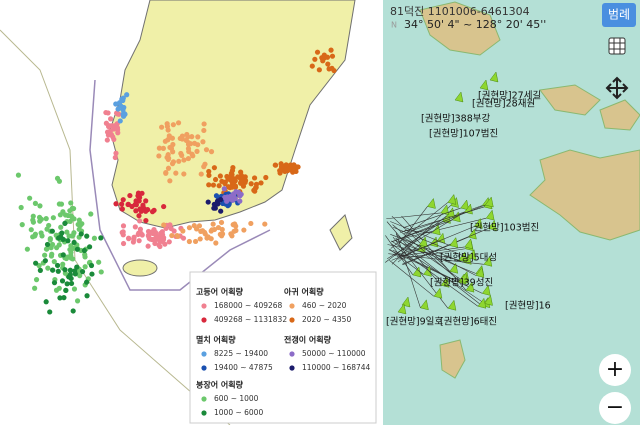  Describe the element at coordinates (248, 305) in the screenshot. I see `legend-item-label: 168000 ~ 409268` at that location.